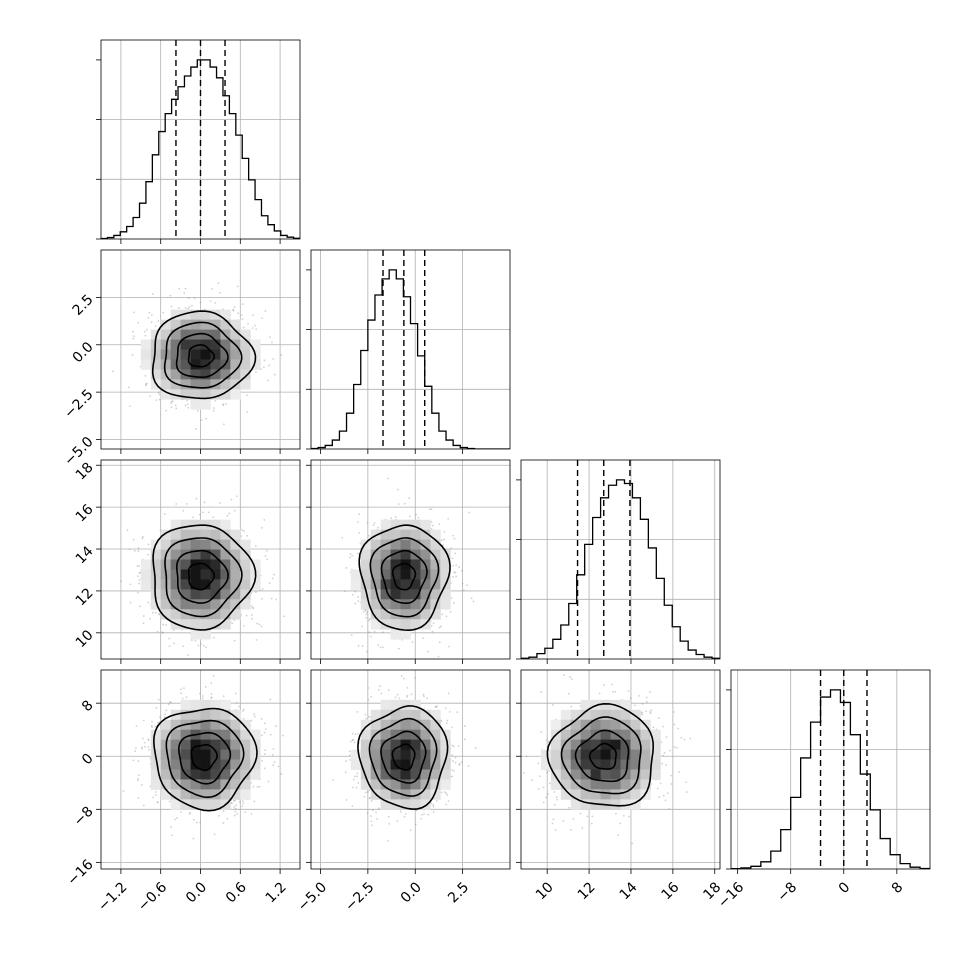  I want to click on x-tick-label: −1.2, so click(112, 896).